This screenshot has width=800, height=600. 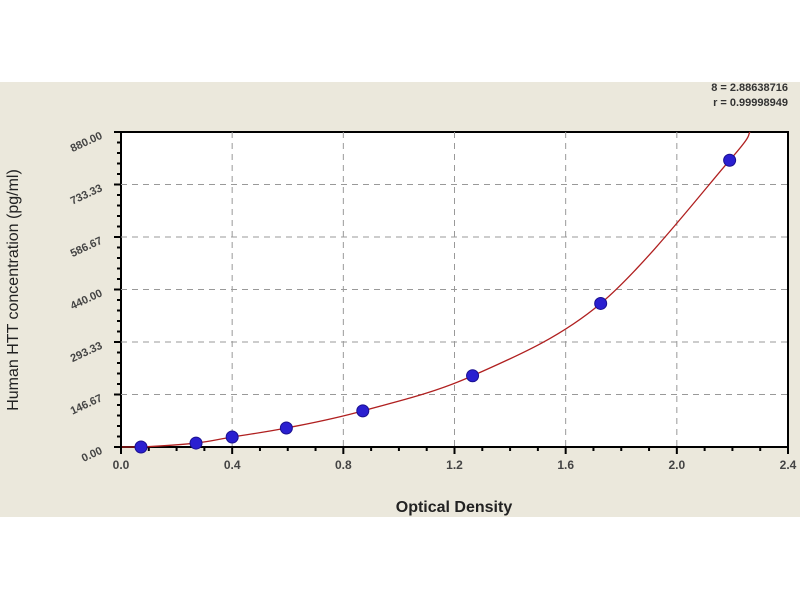 What do you see at coordinates (454, 507) in the screenshot?
I see `x-axis-label: Optical Density` at bounding box center [454, 507].